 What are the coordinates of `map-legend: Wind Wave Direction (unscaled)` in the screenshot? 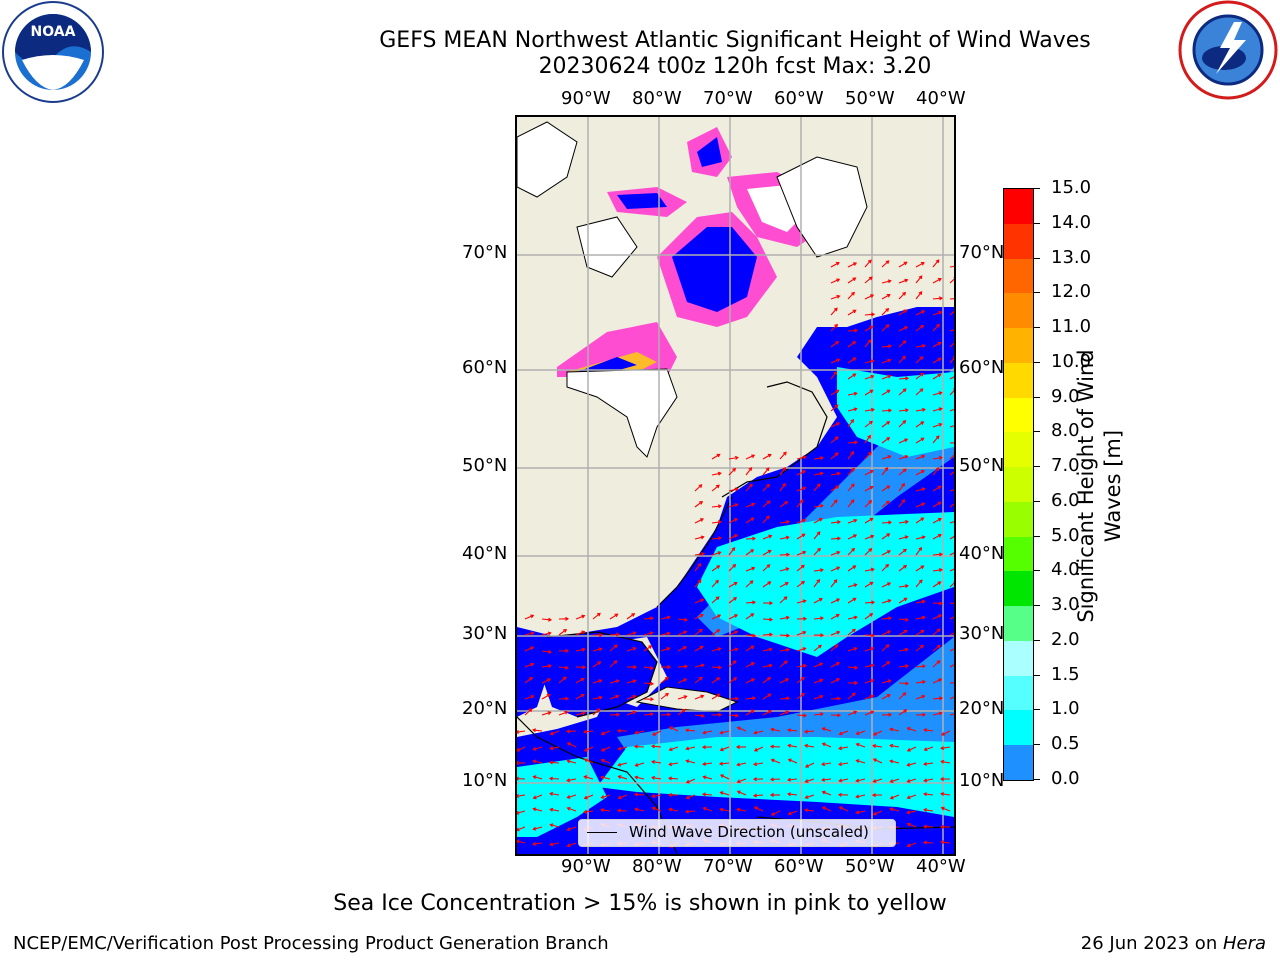 It's located at (737, 833).